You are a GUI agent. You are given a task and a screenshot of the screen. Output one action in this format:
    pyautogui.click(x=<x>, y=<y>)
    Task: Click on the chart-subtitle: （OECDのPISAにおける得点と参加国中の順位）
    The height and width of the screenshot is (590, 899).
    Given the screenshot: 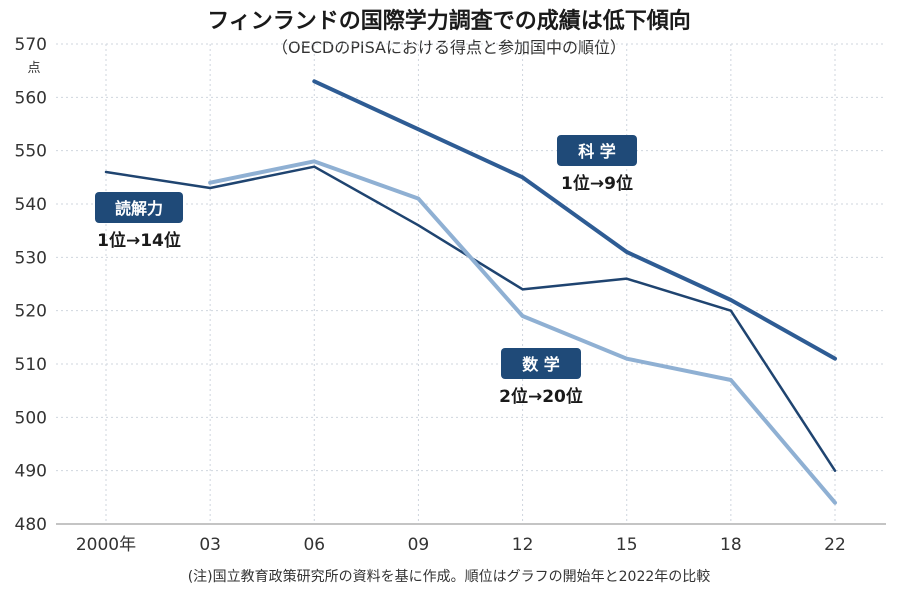 What is the action you would take?
    pyautogui.click(x=449, y=47)
    